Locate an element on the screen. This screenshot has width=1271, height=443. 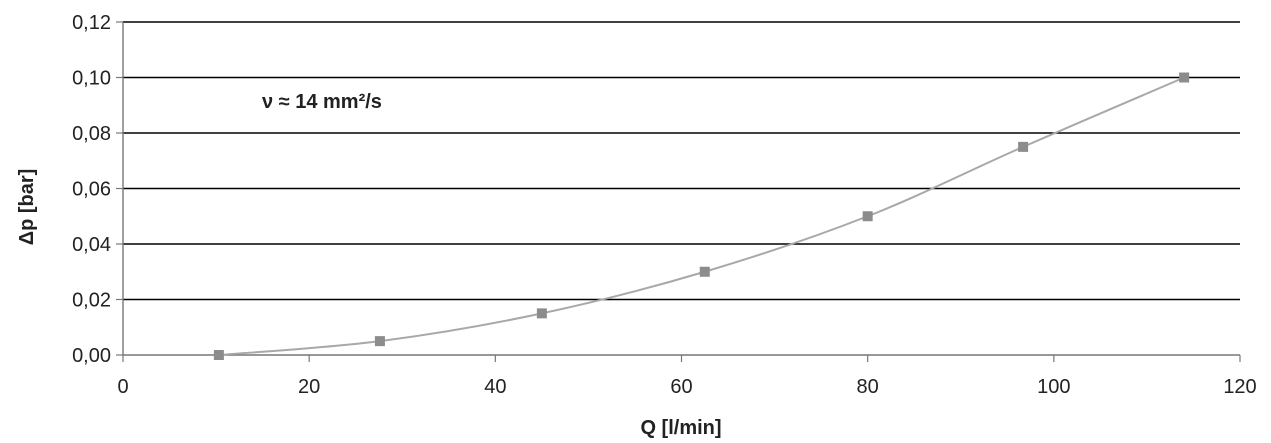
x-tick-label: 120 is located at coordinates (1239, 387).